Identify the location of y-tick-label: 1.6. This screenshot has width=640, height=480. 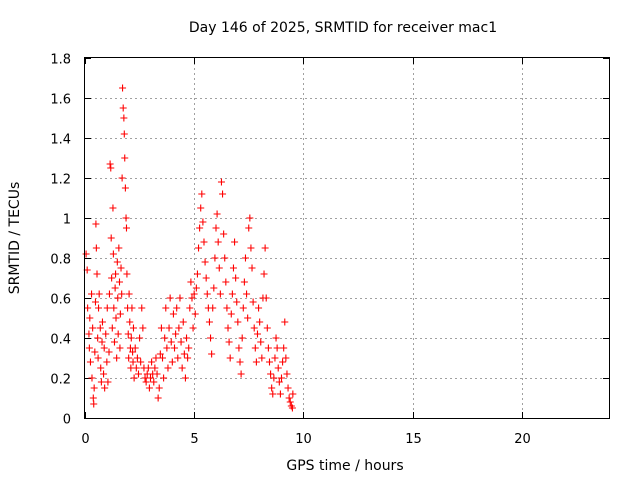
(60, 100).